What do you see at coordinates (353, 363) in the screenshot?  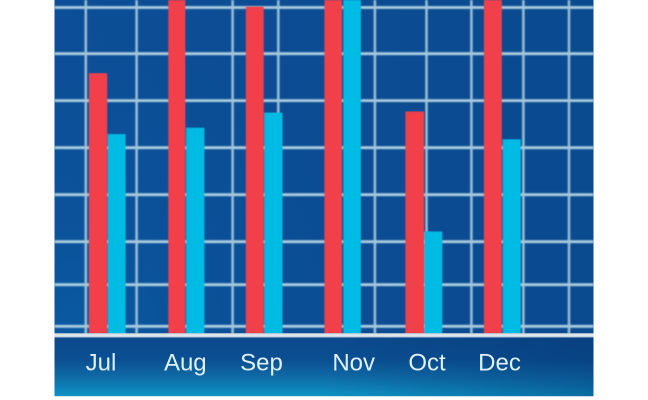 I see `svg-text: Nov` at bounding box center [353, 363].